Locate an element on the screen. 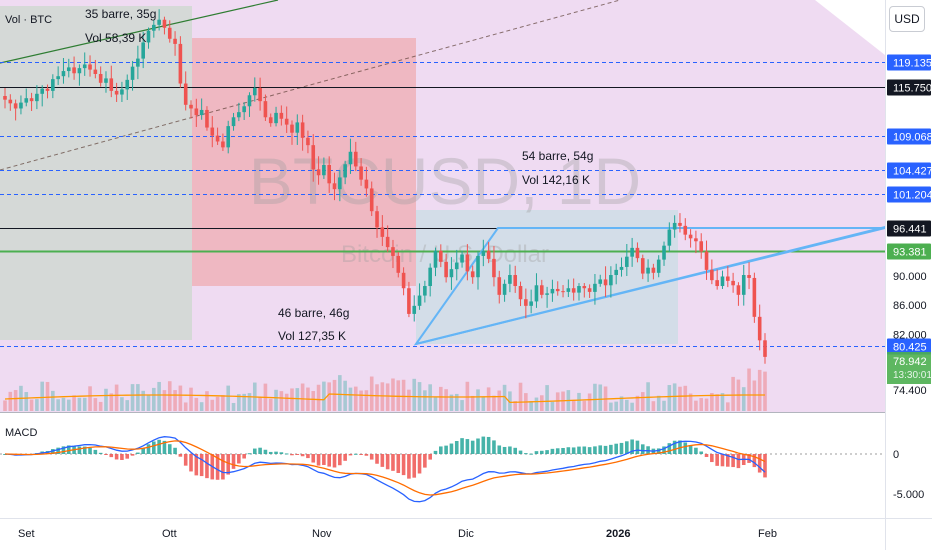 This screenshot has width=932, height=550. currency-button: USD is located at coordinates (907, 19).